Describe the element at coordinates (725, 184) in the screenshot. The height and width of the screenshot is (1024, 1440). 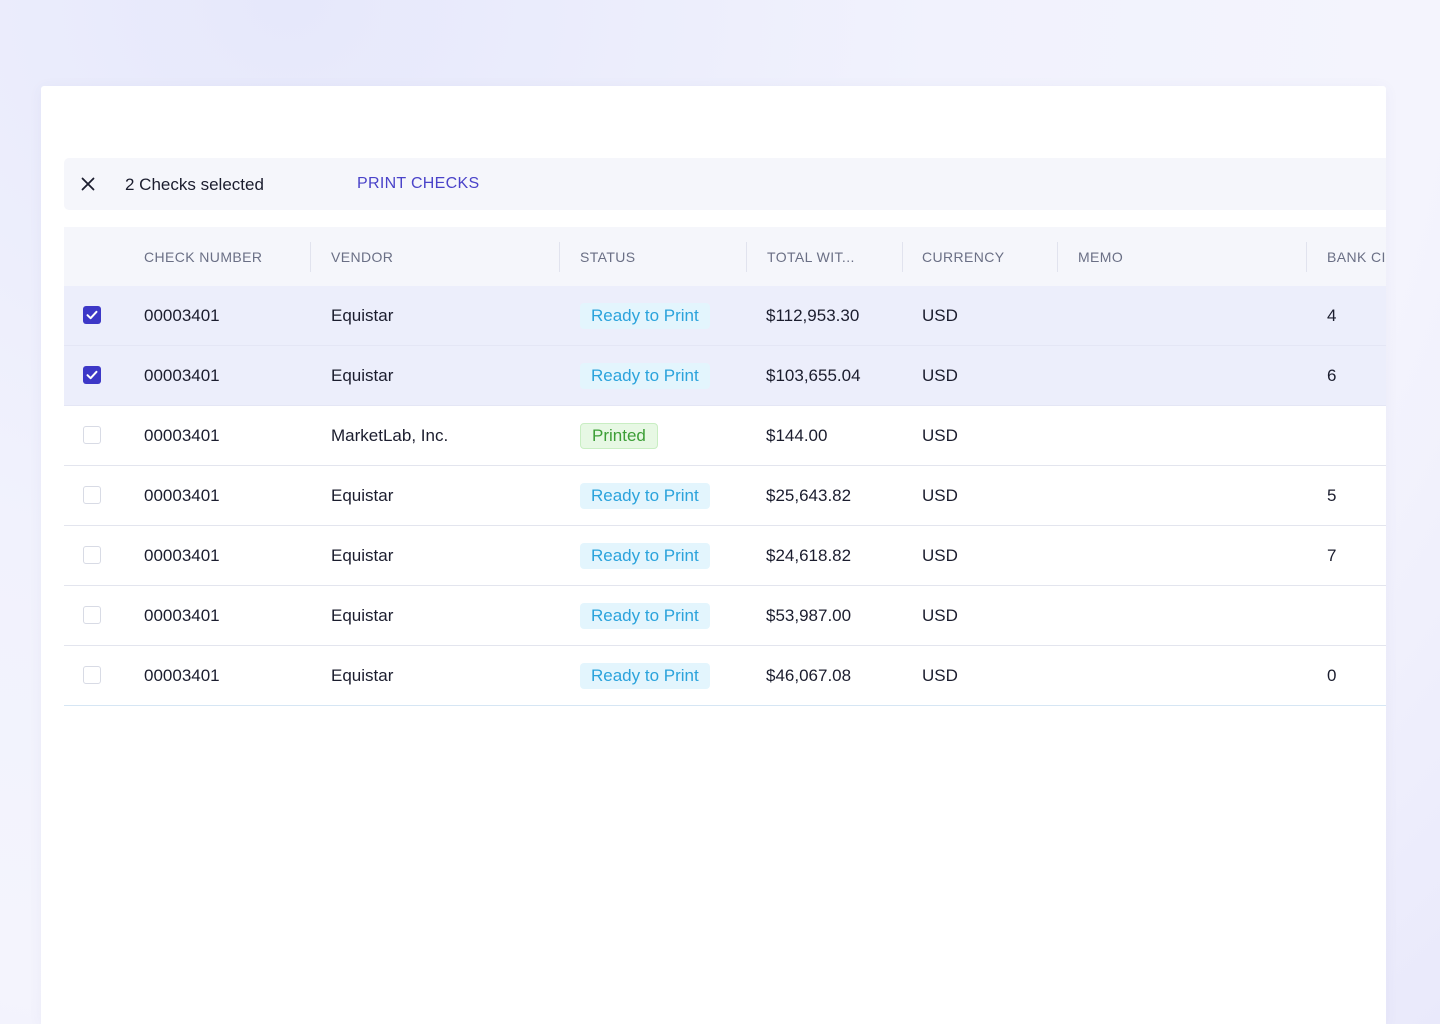
I see `selection-bar: 2 Checks selected PRINT CHECKS` at that location.